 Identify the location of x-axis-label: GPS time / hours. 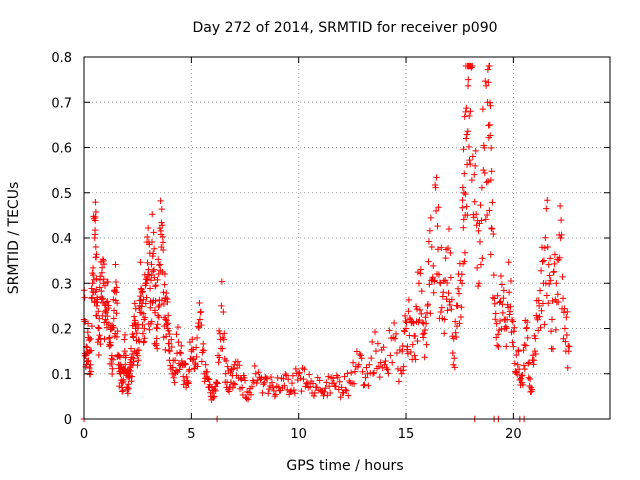
(344, 466).